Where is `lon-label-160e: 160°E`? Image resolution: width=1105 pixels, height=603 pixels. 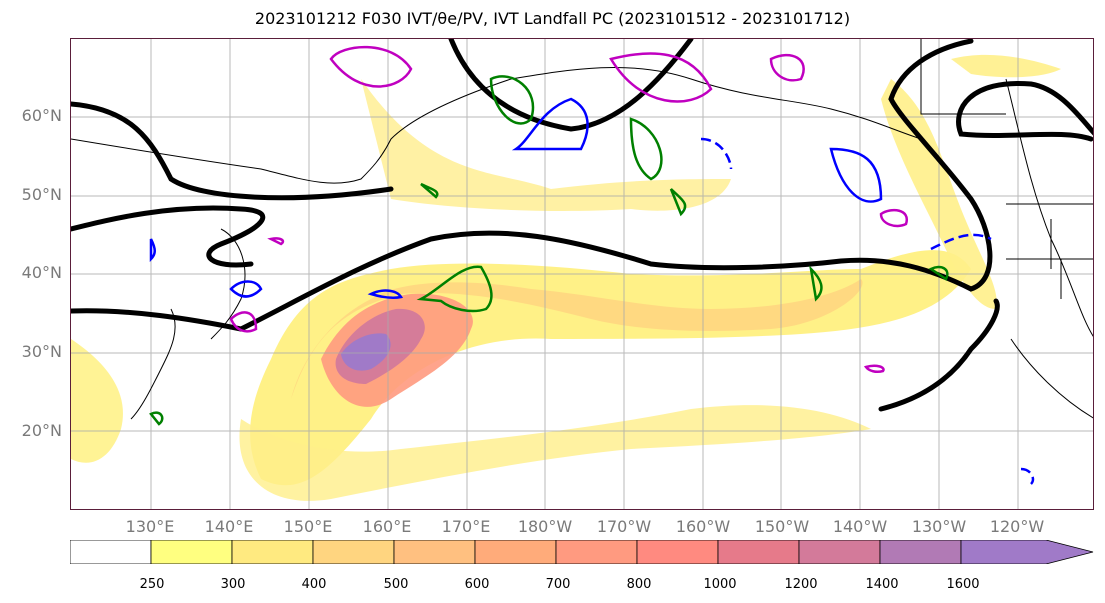
lon-label-160e: 160°E is located at coordinates (387, 526).